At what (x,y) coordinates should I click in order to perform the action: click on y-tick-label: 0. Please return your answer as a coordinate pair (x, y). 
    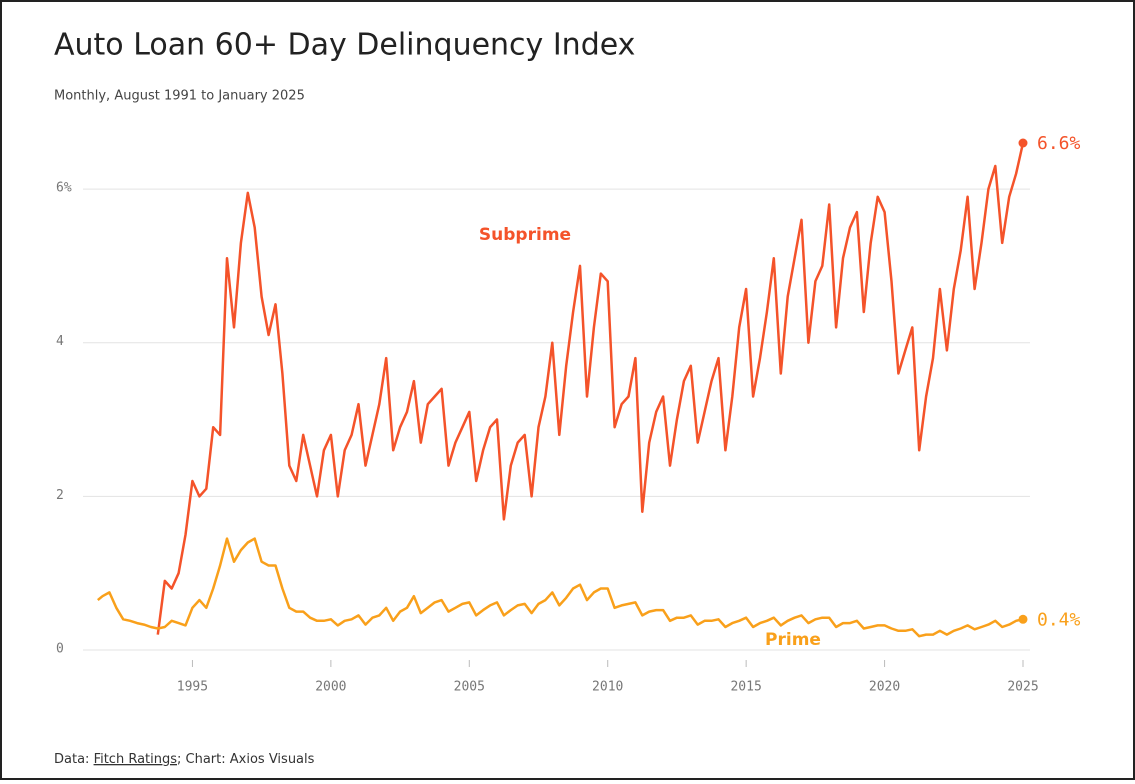
    Looking at the image, I should click on (60, 649).